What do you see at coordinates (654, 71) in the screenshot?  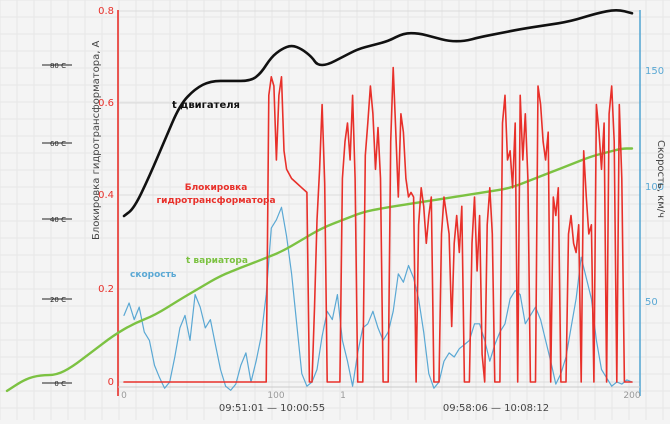 I see `right-axis-tick-label: 150` at bounding box center [654, 71].